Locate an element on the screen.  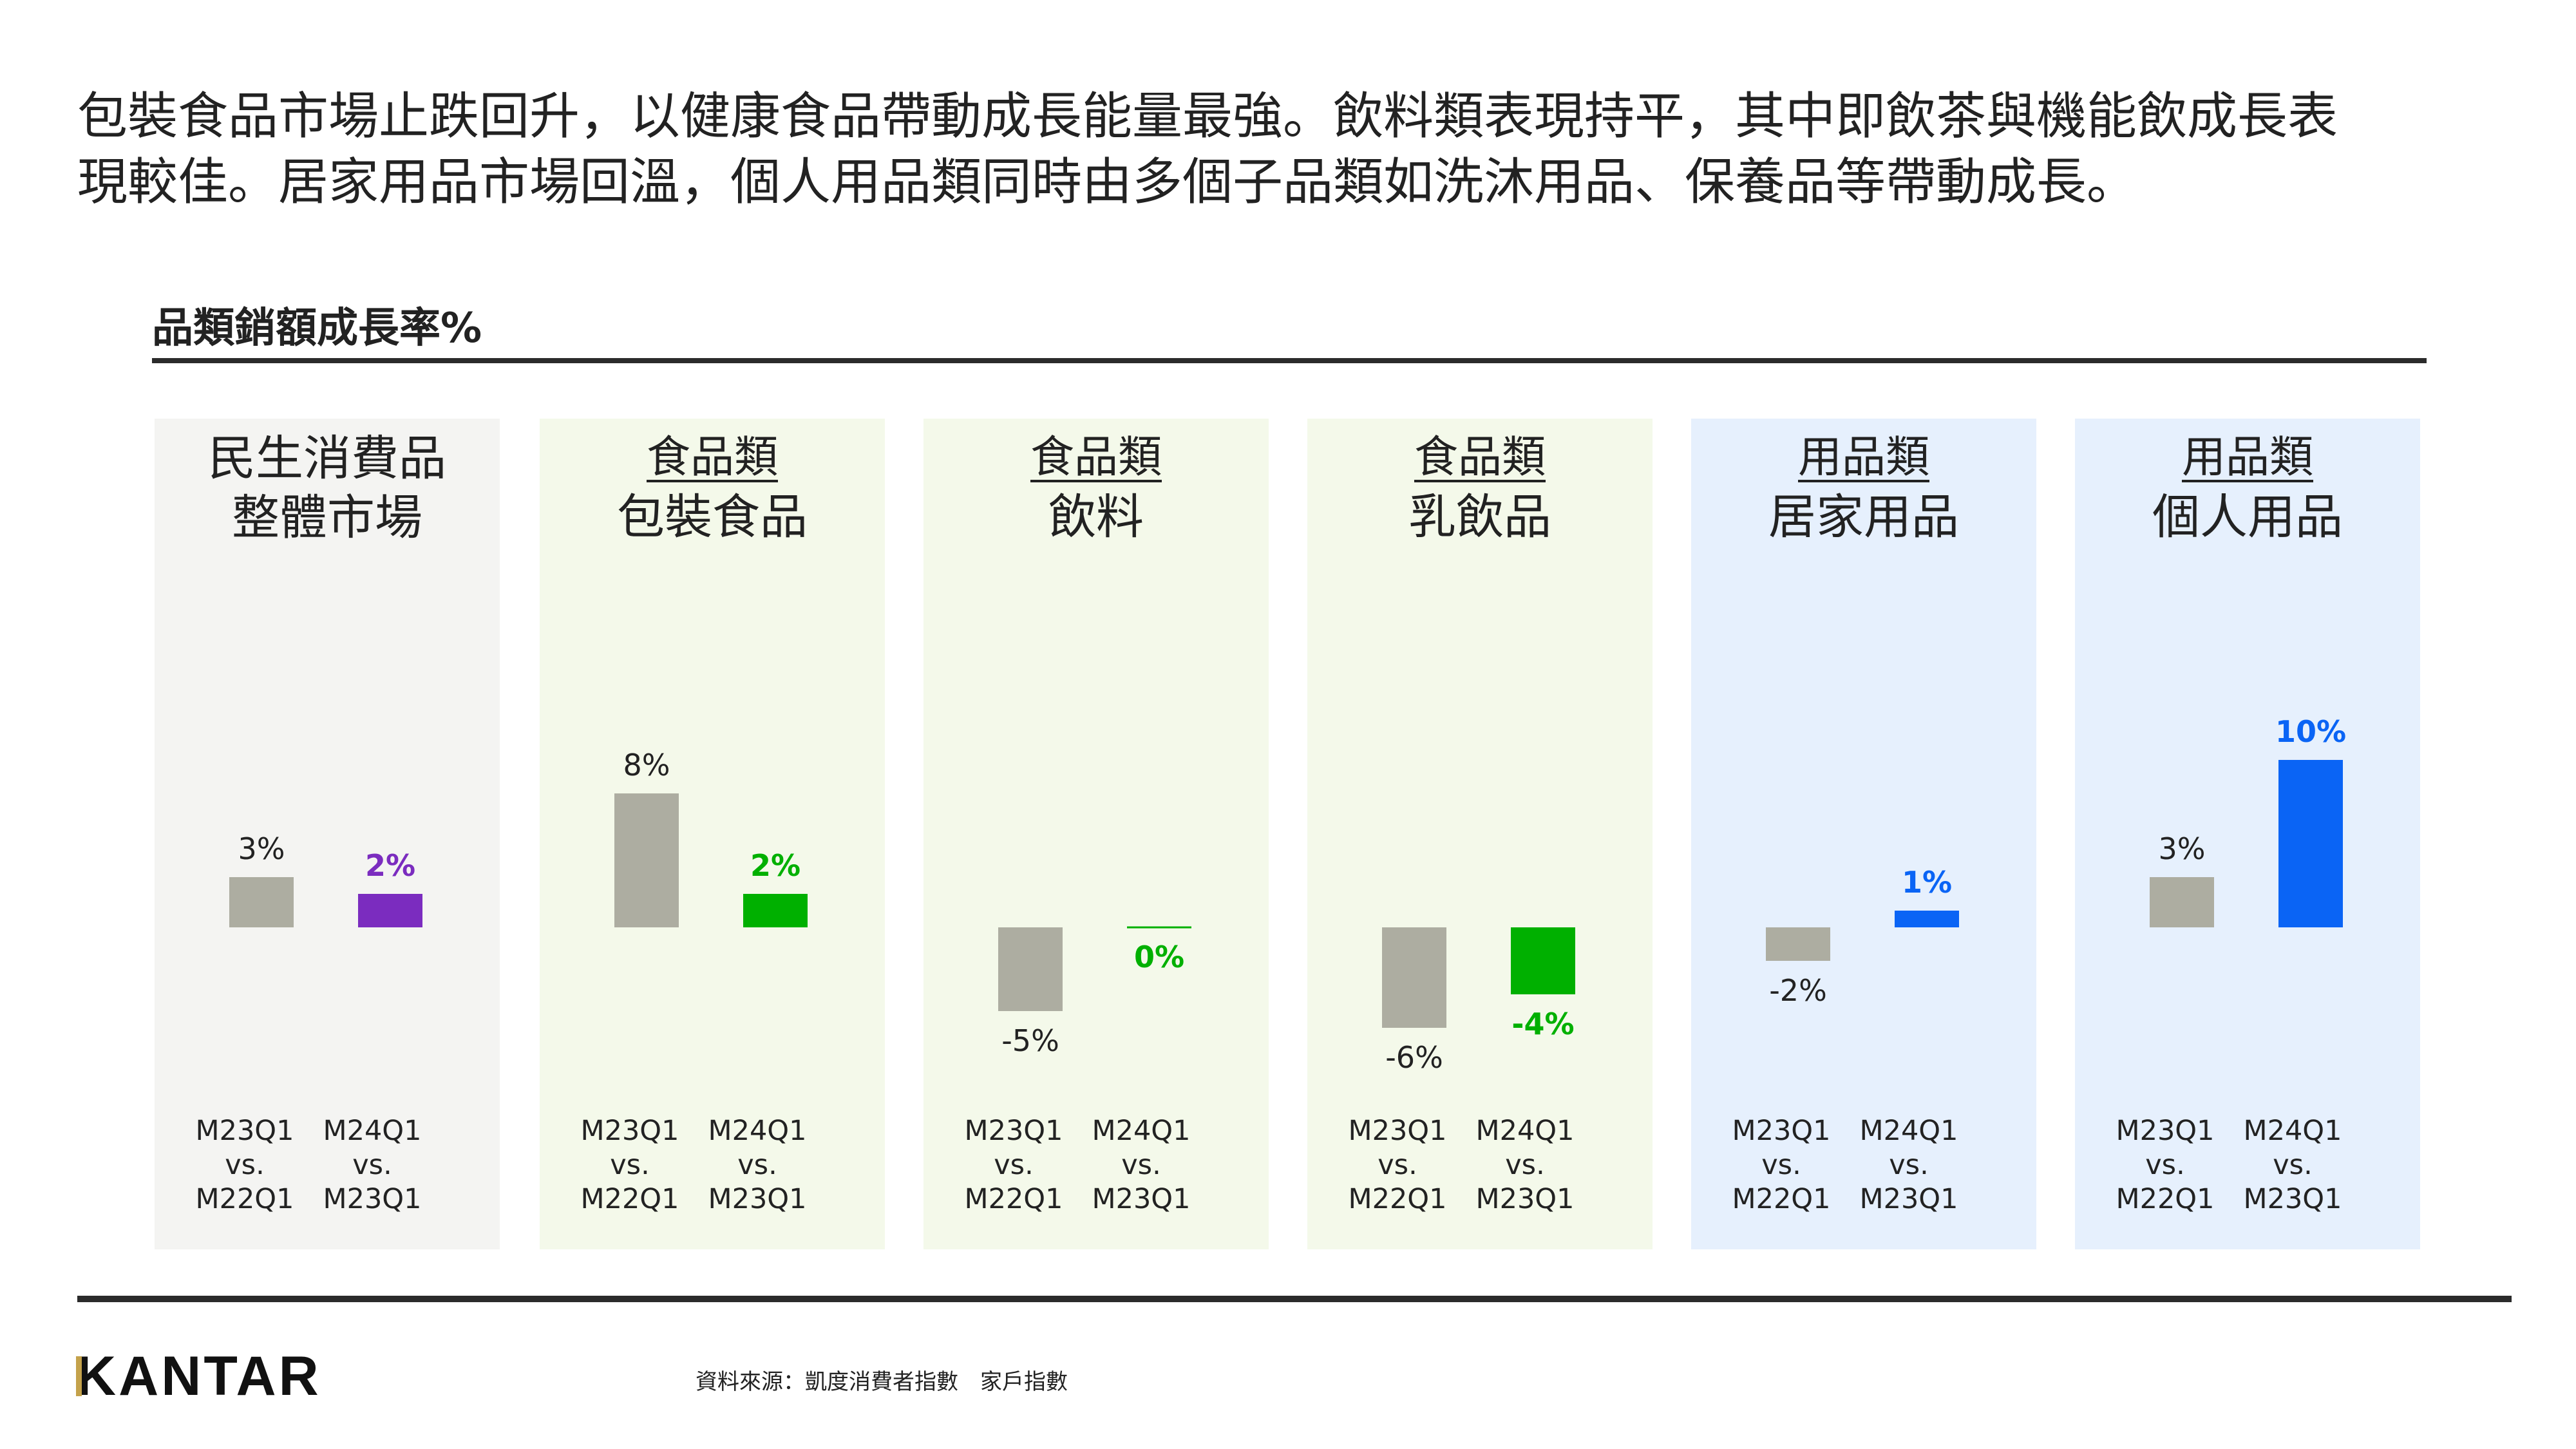
logo-accent-bar is located at coordinates (79, 1376).